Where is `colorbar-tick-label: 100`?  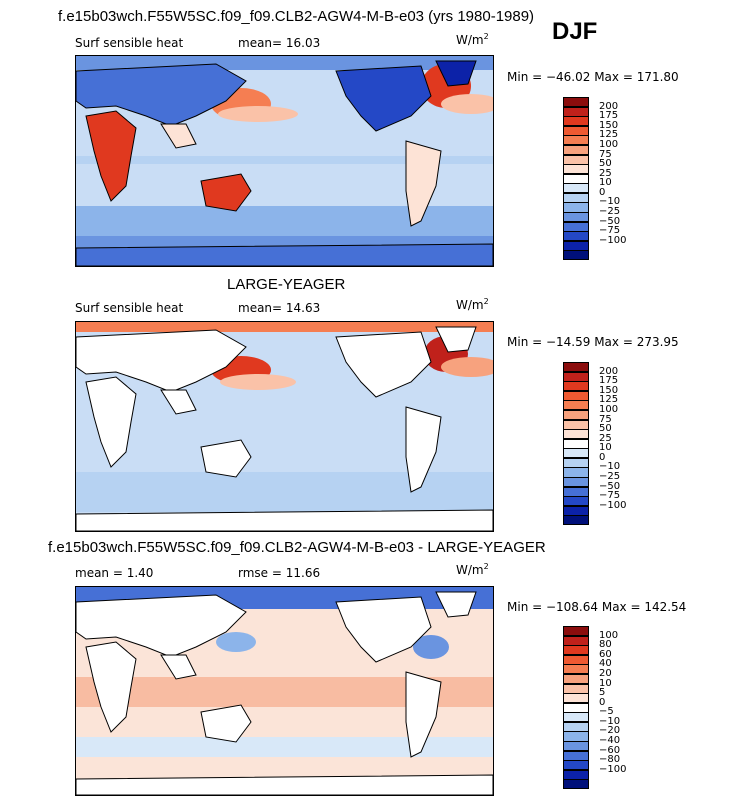
colorbar-tick-label: 100 is located at coordinates (609, 635).